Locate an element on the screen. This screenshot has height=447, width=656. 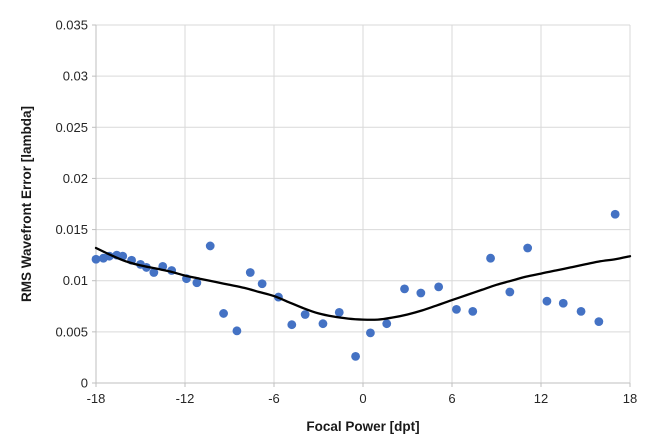
y-axis-title: RMS Wavefront Error [lambda] is located at coordinates (26, 204).